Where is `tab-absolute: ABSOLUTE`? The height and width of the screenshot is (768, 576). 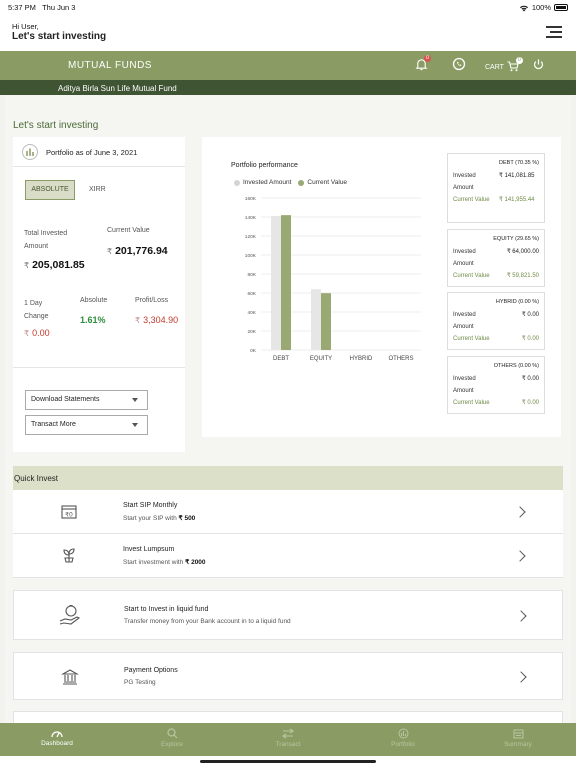 tab-absolute: ABSOLUTE is located at coordinates (50, 190).